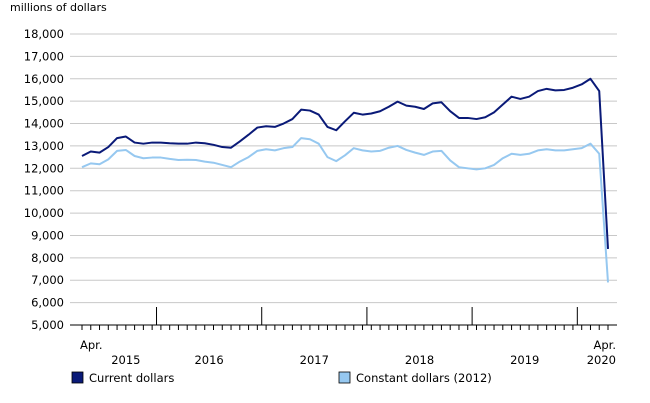 The height and width of the screenshot is (403, 650). I want to click on y-tick-label: 5,000, so click(47, 325).